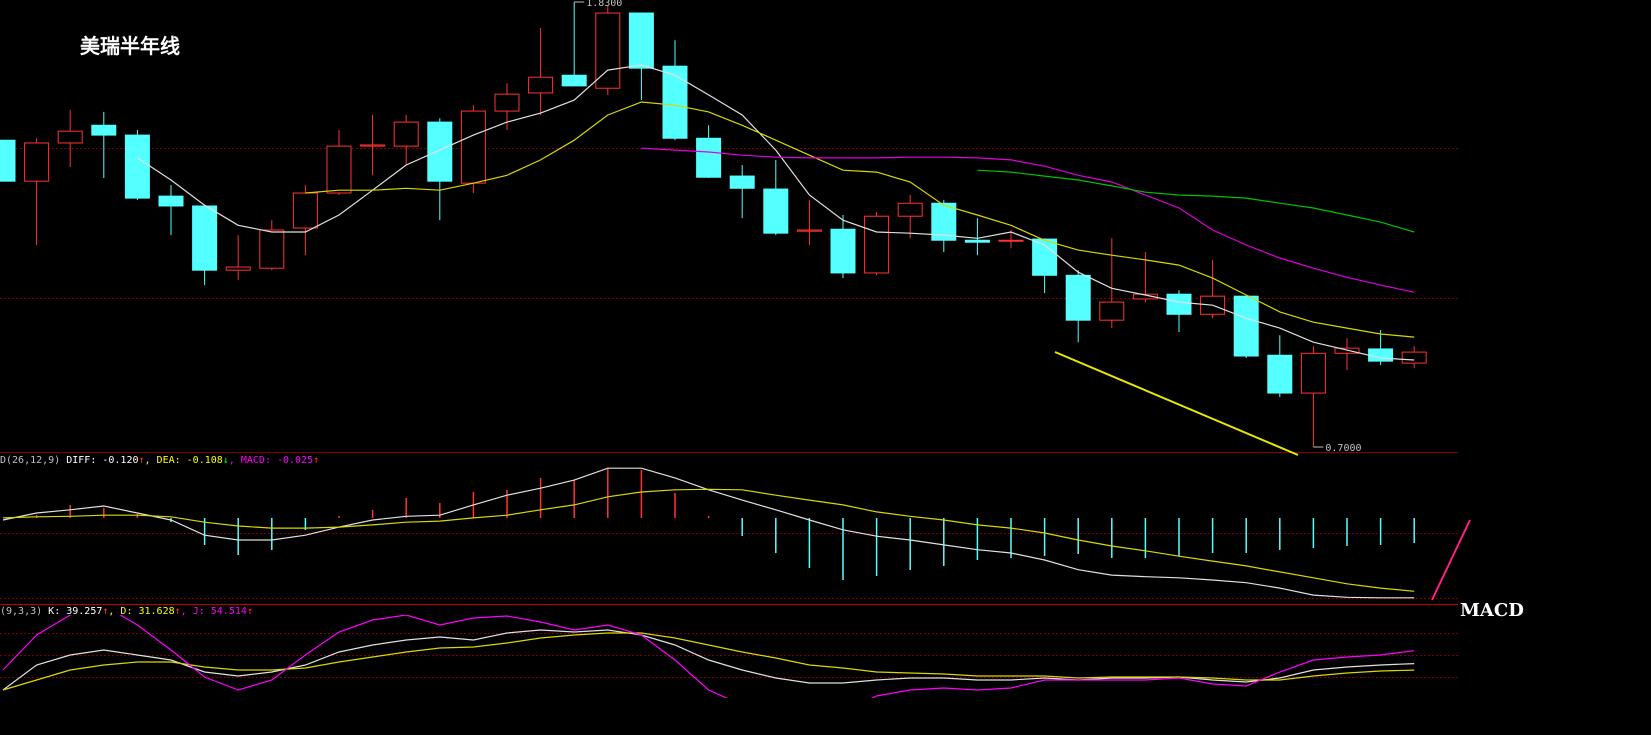 The width and height of the screenshot is (1651, 735). I want to click on header-item: , DEA: -0.108, so click(184, 460).